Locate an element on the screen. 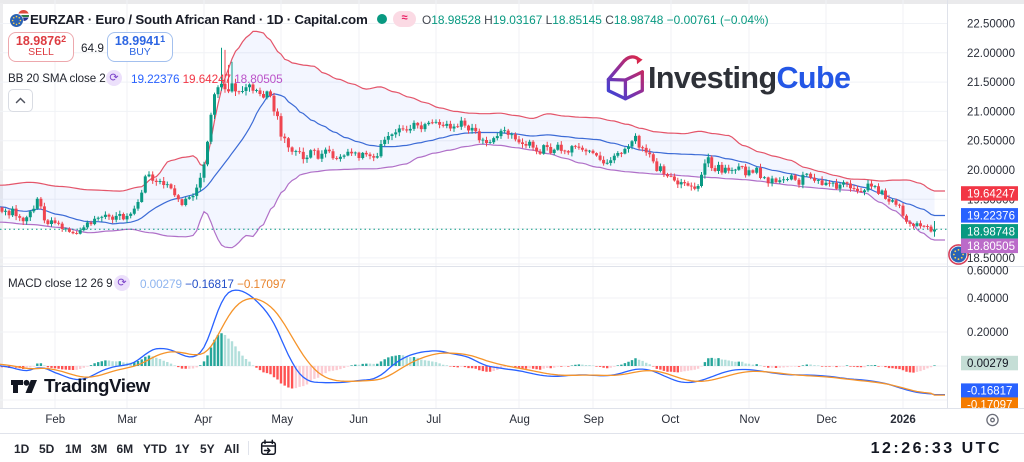  svg-text: Oct is located at coordinates (670, 420).